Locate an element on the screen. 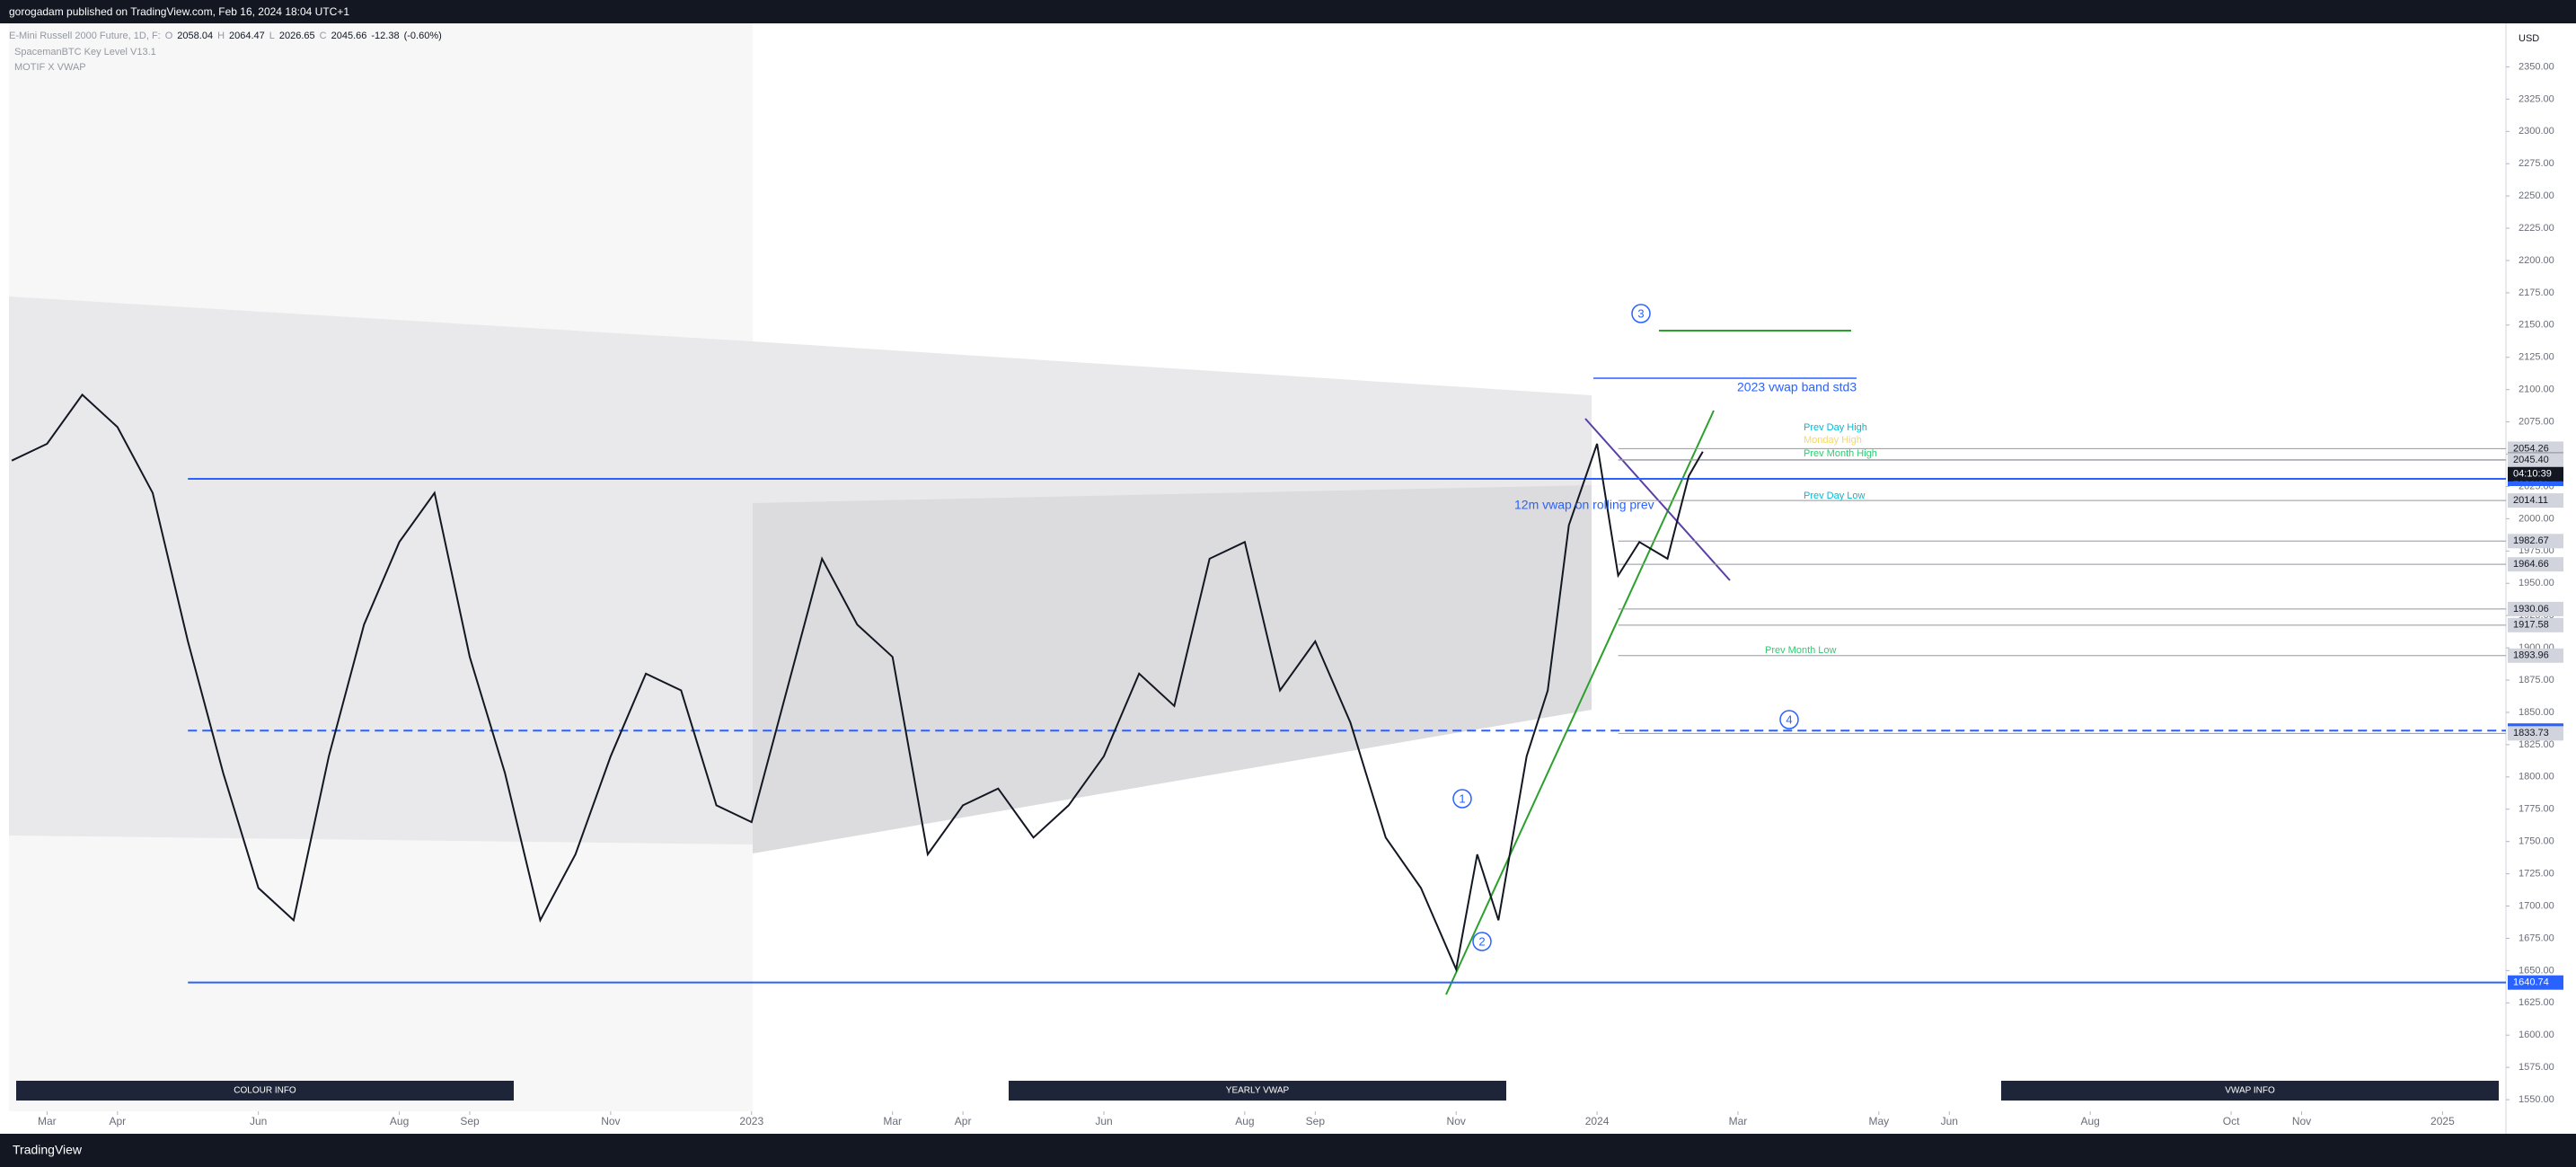 The width and height of the screenshot is (2576, 1167). legend-text: 2058.04 is located at coordinates (195, 36).